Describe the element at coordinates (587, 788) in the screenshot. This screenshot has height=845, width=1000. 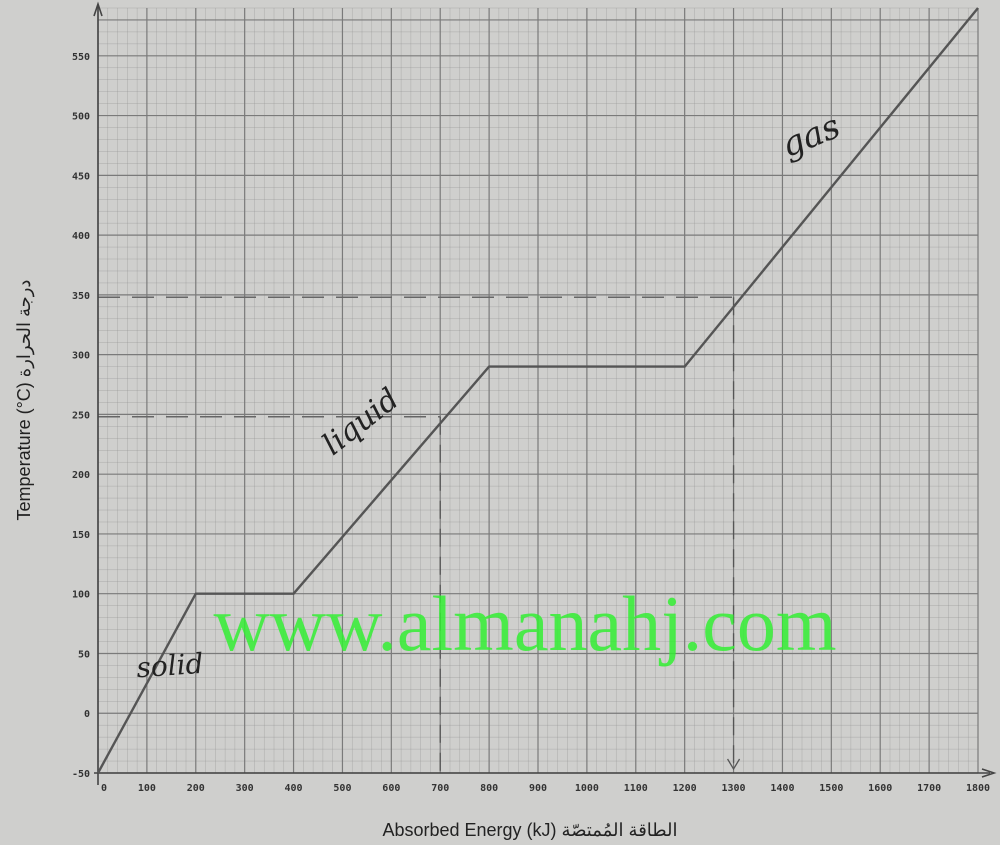
I see `x-tick-label: 1000` at that location.